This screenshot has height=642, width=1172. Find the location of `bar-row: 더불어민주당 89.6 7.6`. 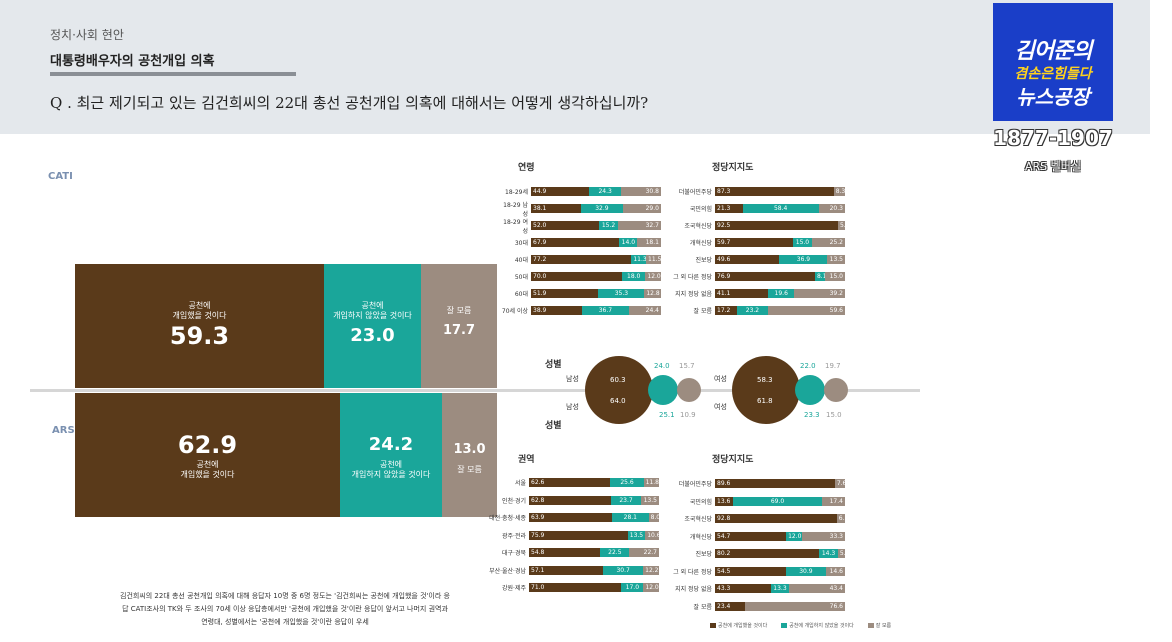

bar-row: 더불어민주당 89.6 7.6 is located at coordinates (758, 483).